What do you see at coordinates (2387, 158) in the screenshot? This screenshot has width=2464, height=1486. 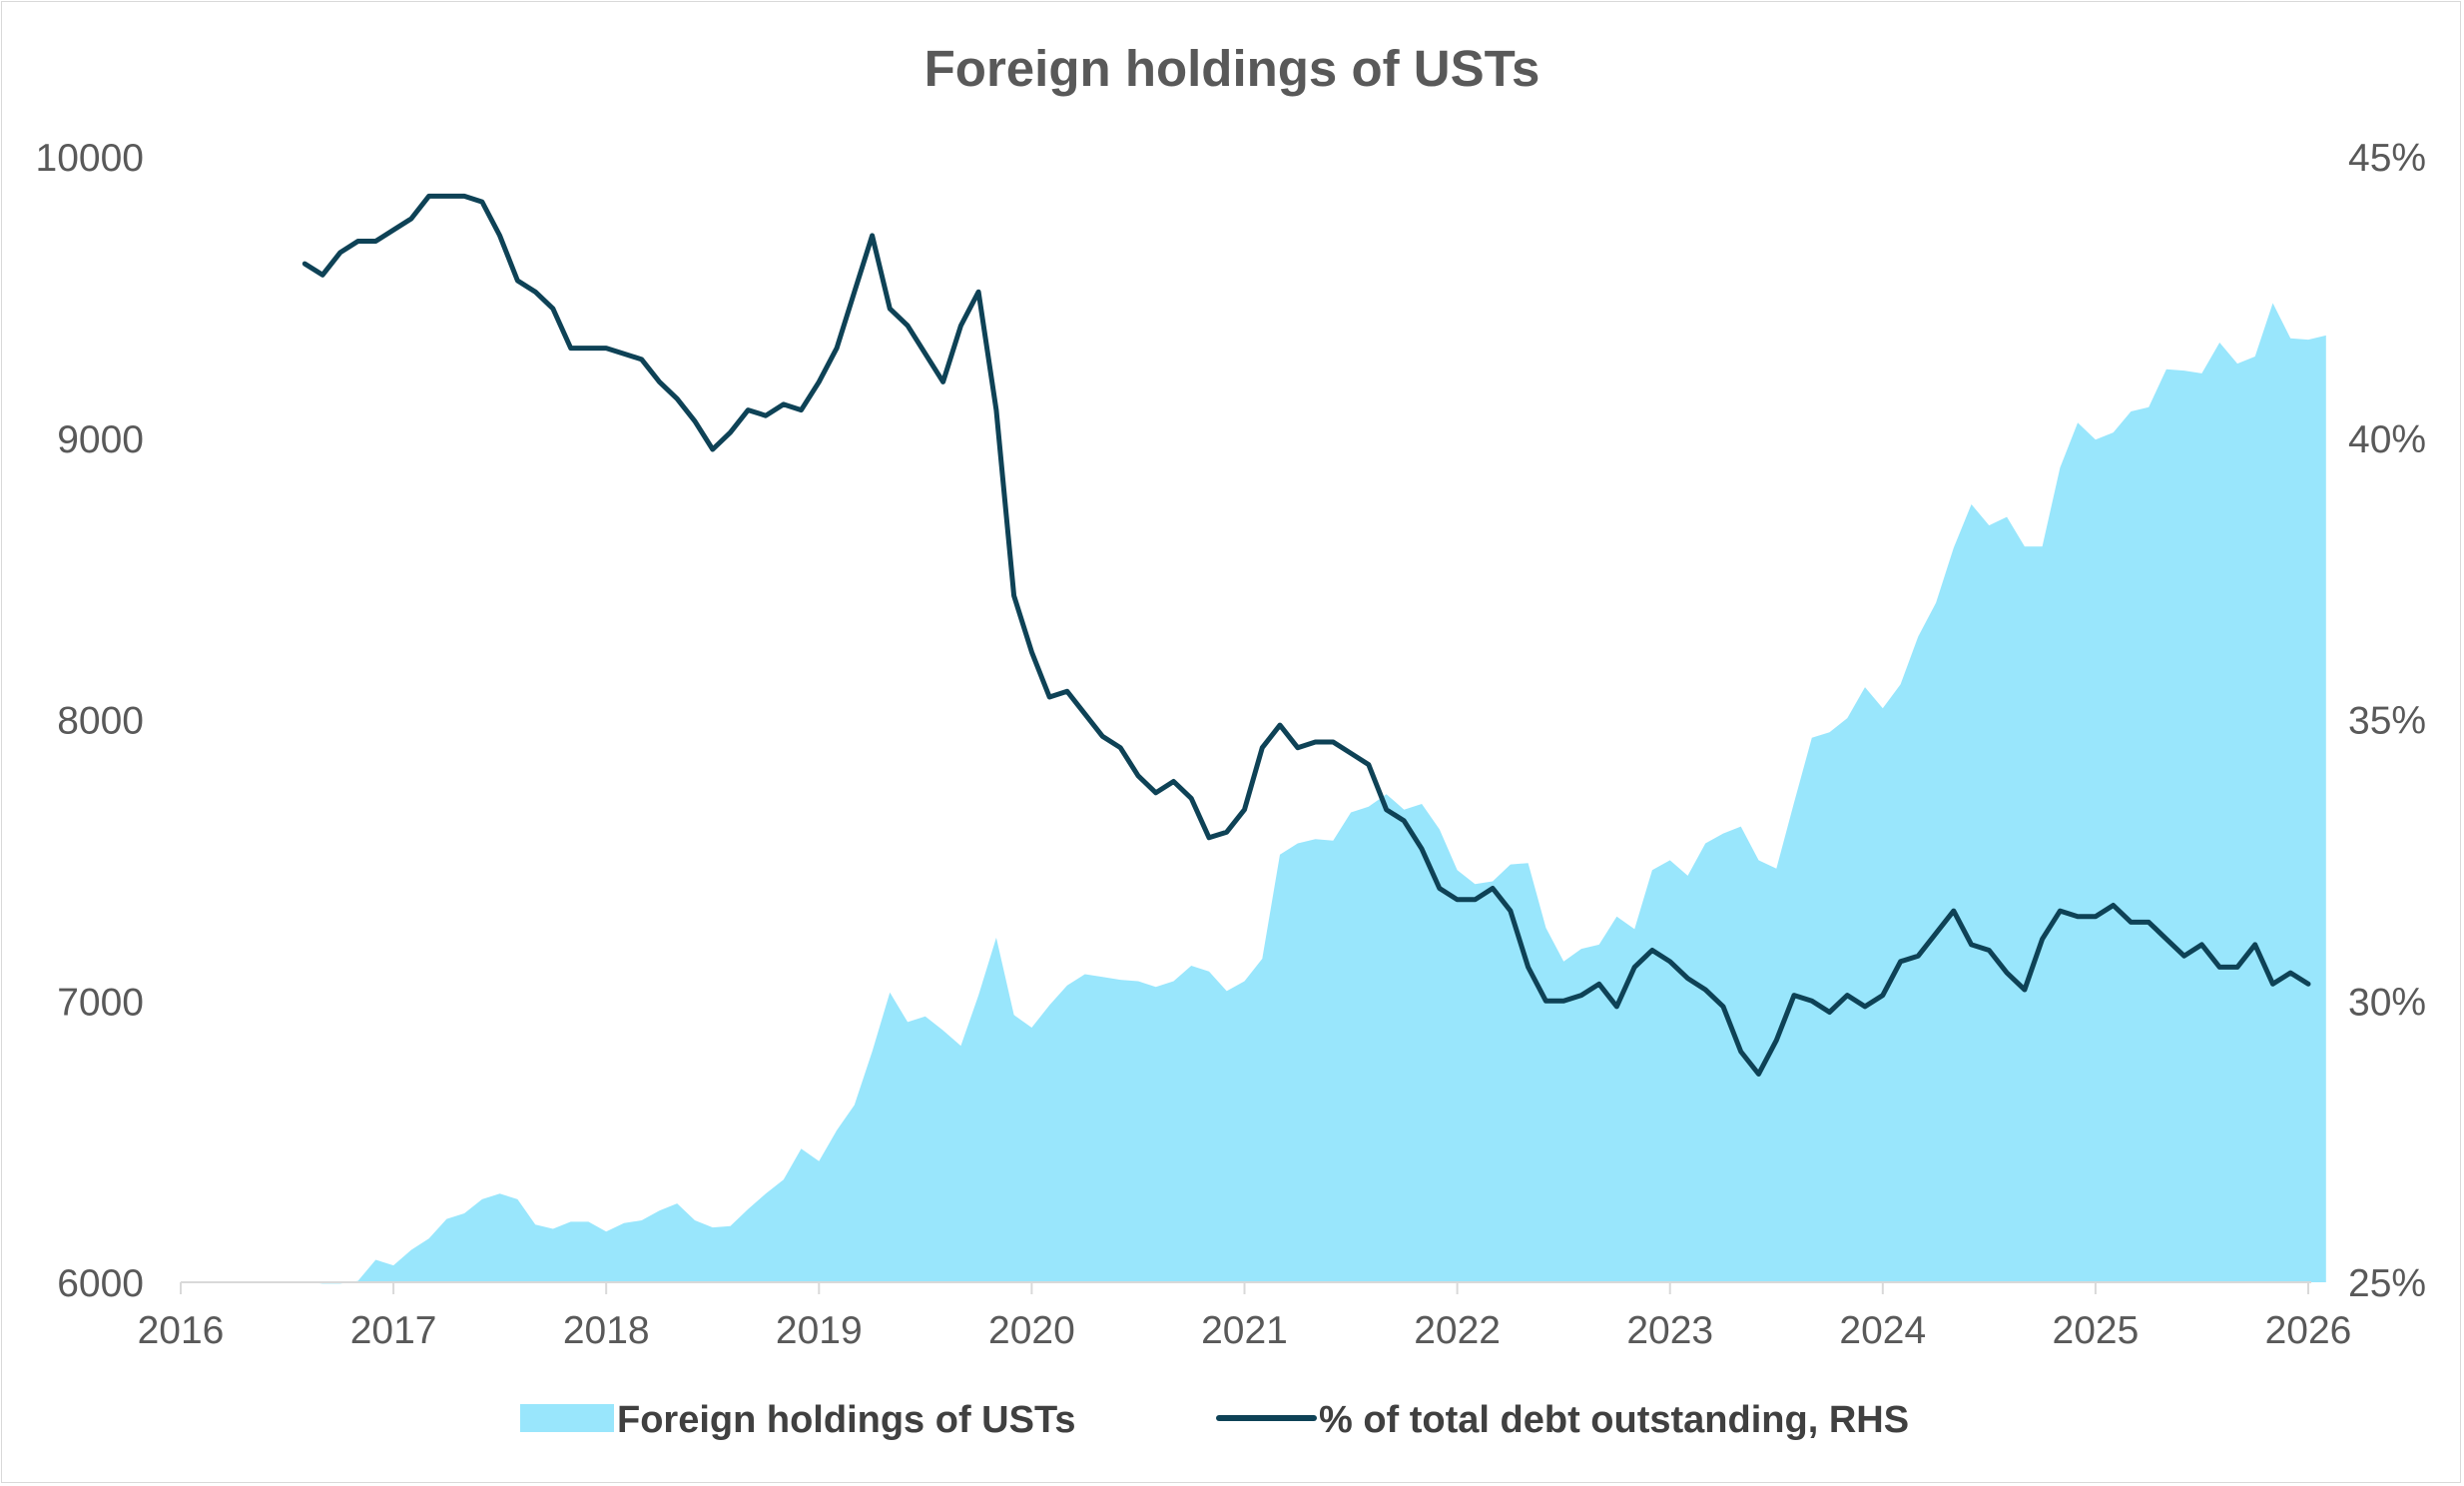 I see `y-right-tick-label: 45%` at bounding box center [2387, 158].